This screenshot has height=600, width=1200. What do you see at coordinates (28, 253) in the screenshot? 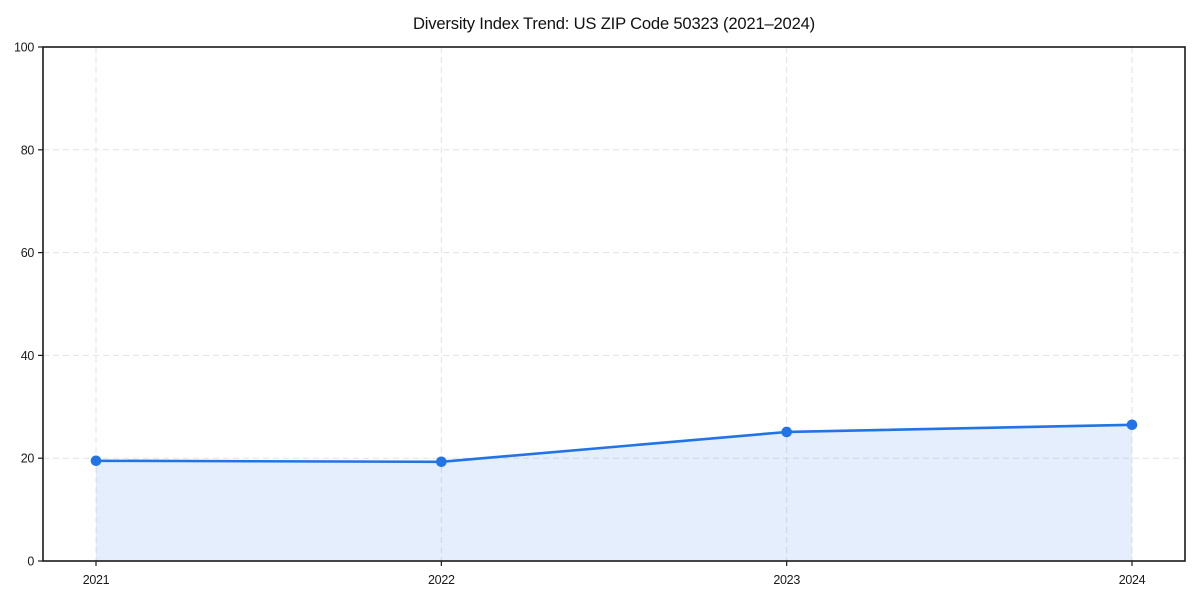
I see `y-tick-label: 60` at bounding box center [28, 253].